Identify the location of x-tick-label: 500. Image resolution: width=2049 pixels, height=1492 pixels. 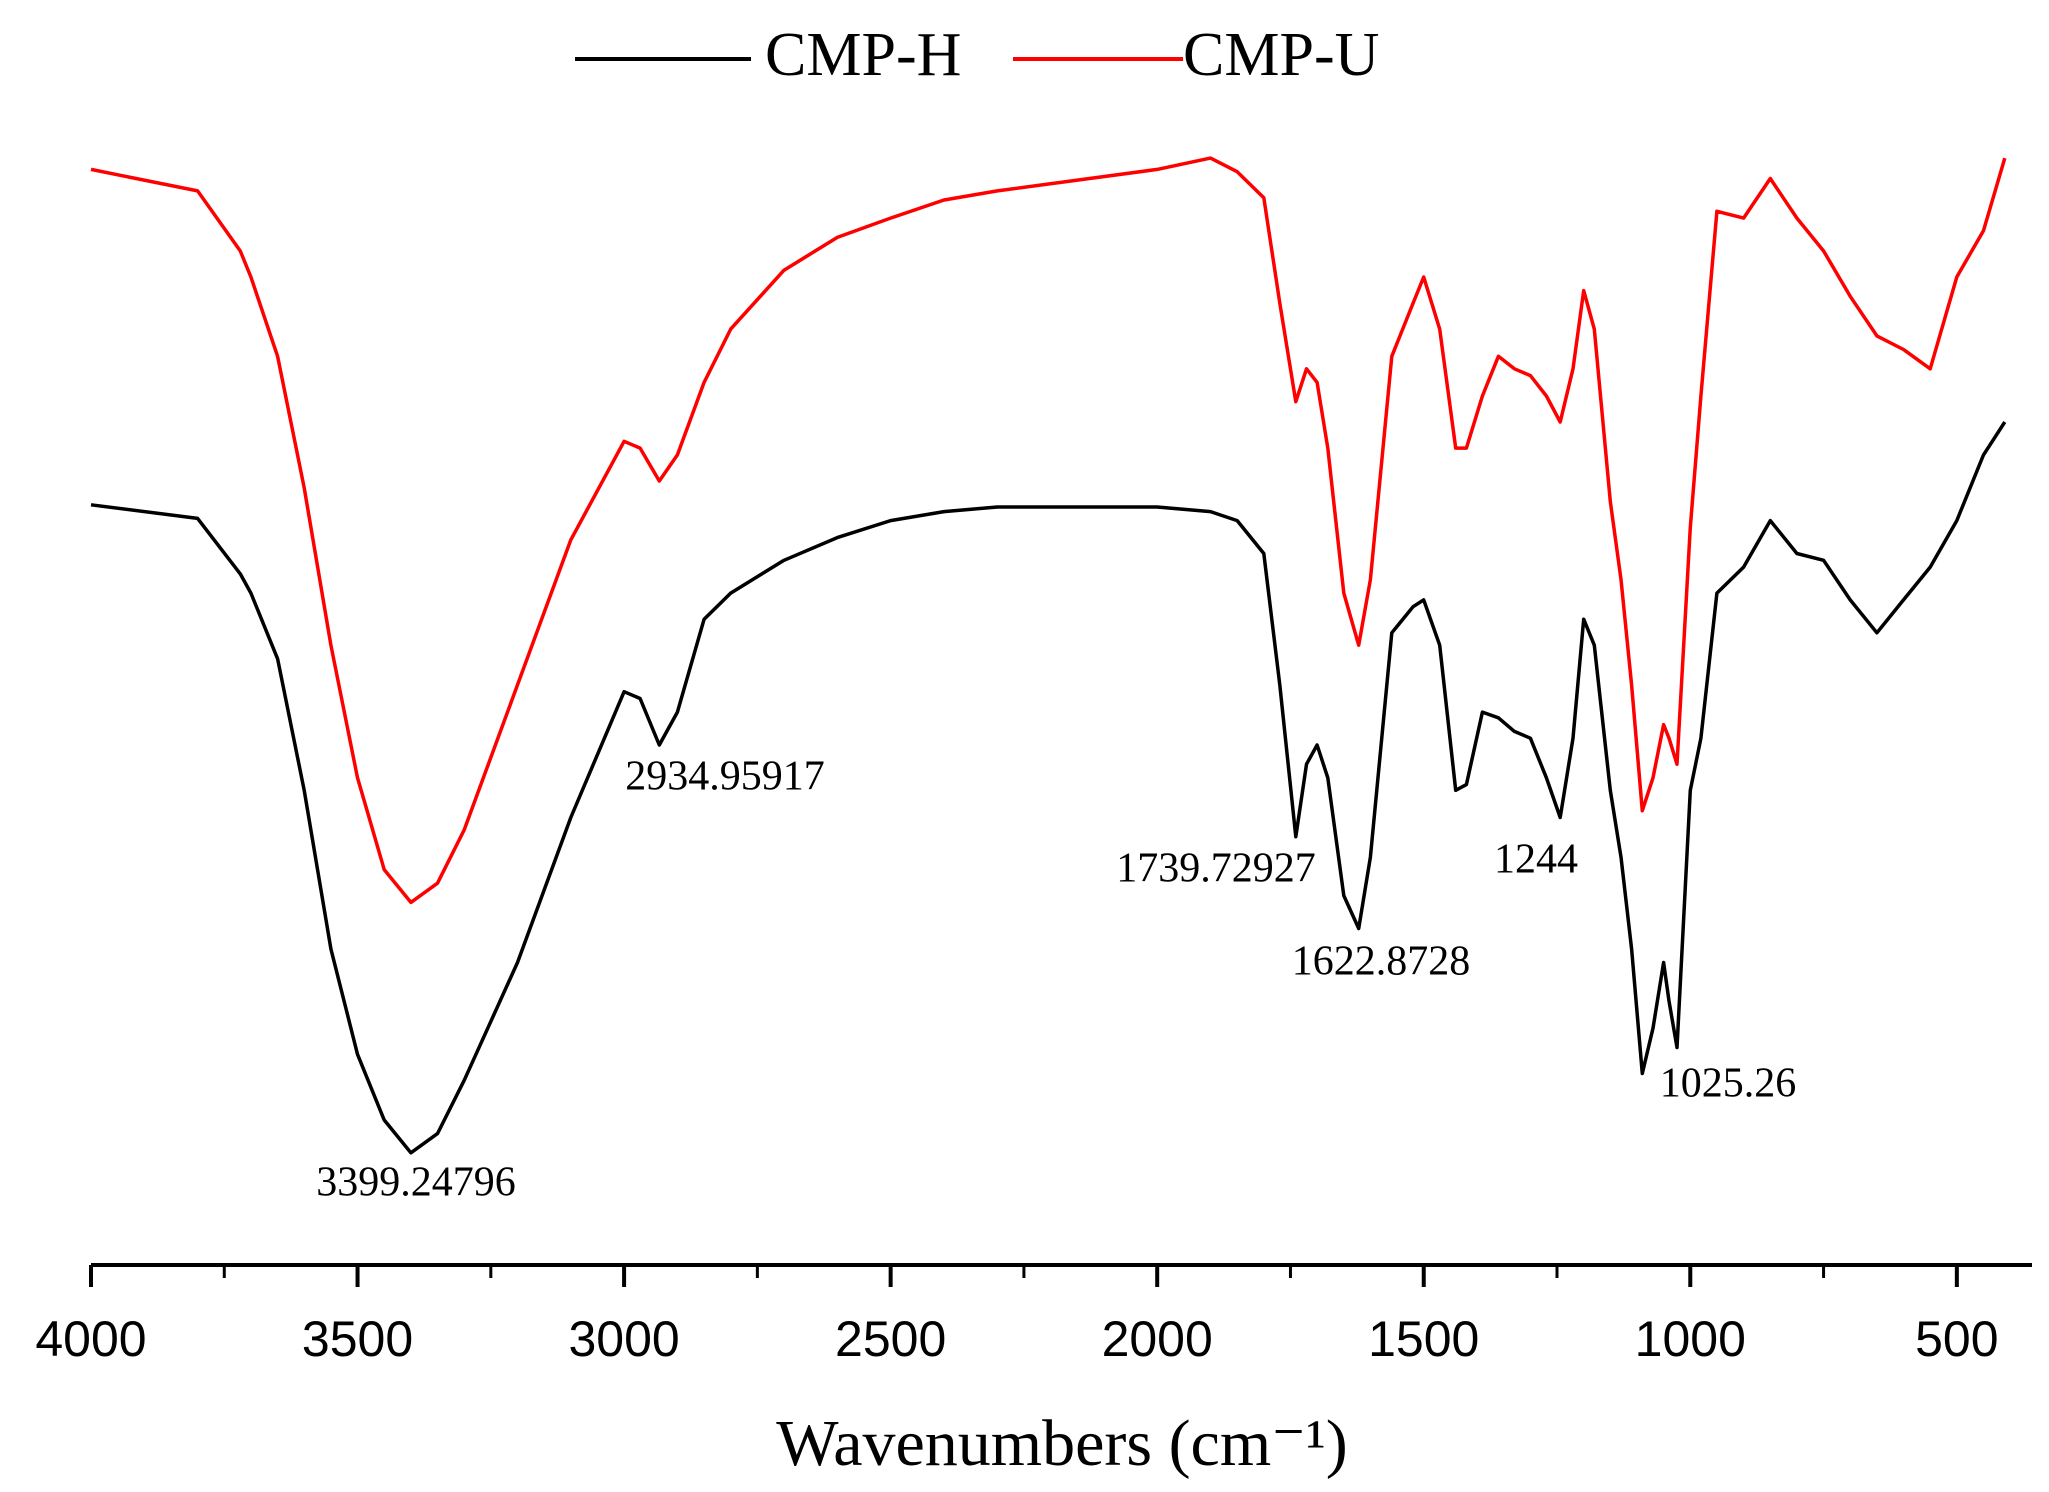
(1956, 1339).